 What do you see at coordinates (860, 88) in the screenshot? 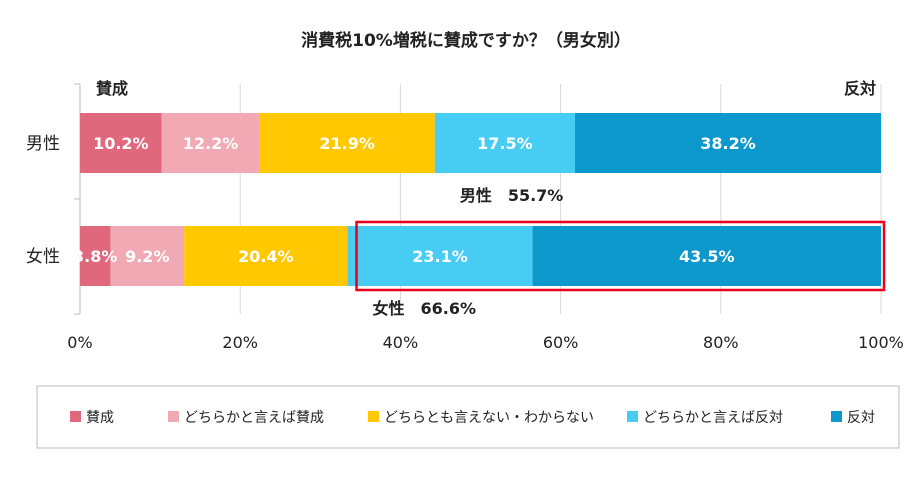
I see `right-end-label: 反対` at bounding box center [860, 88].